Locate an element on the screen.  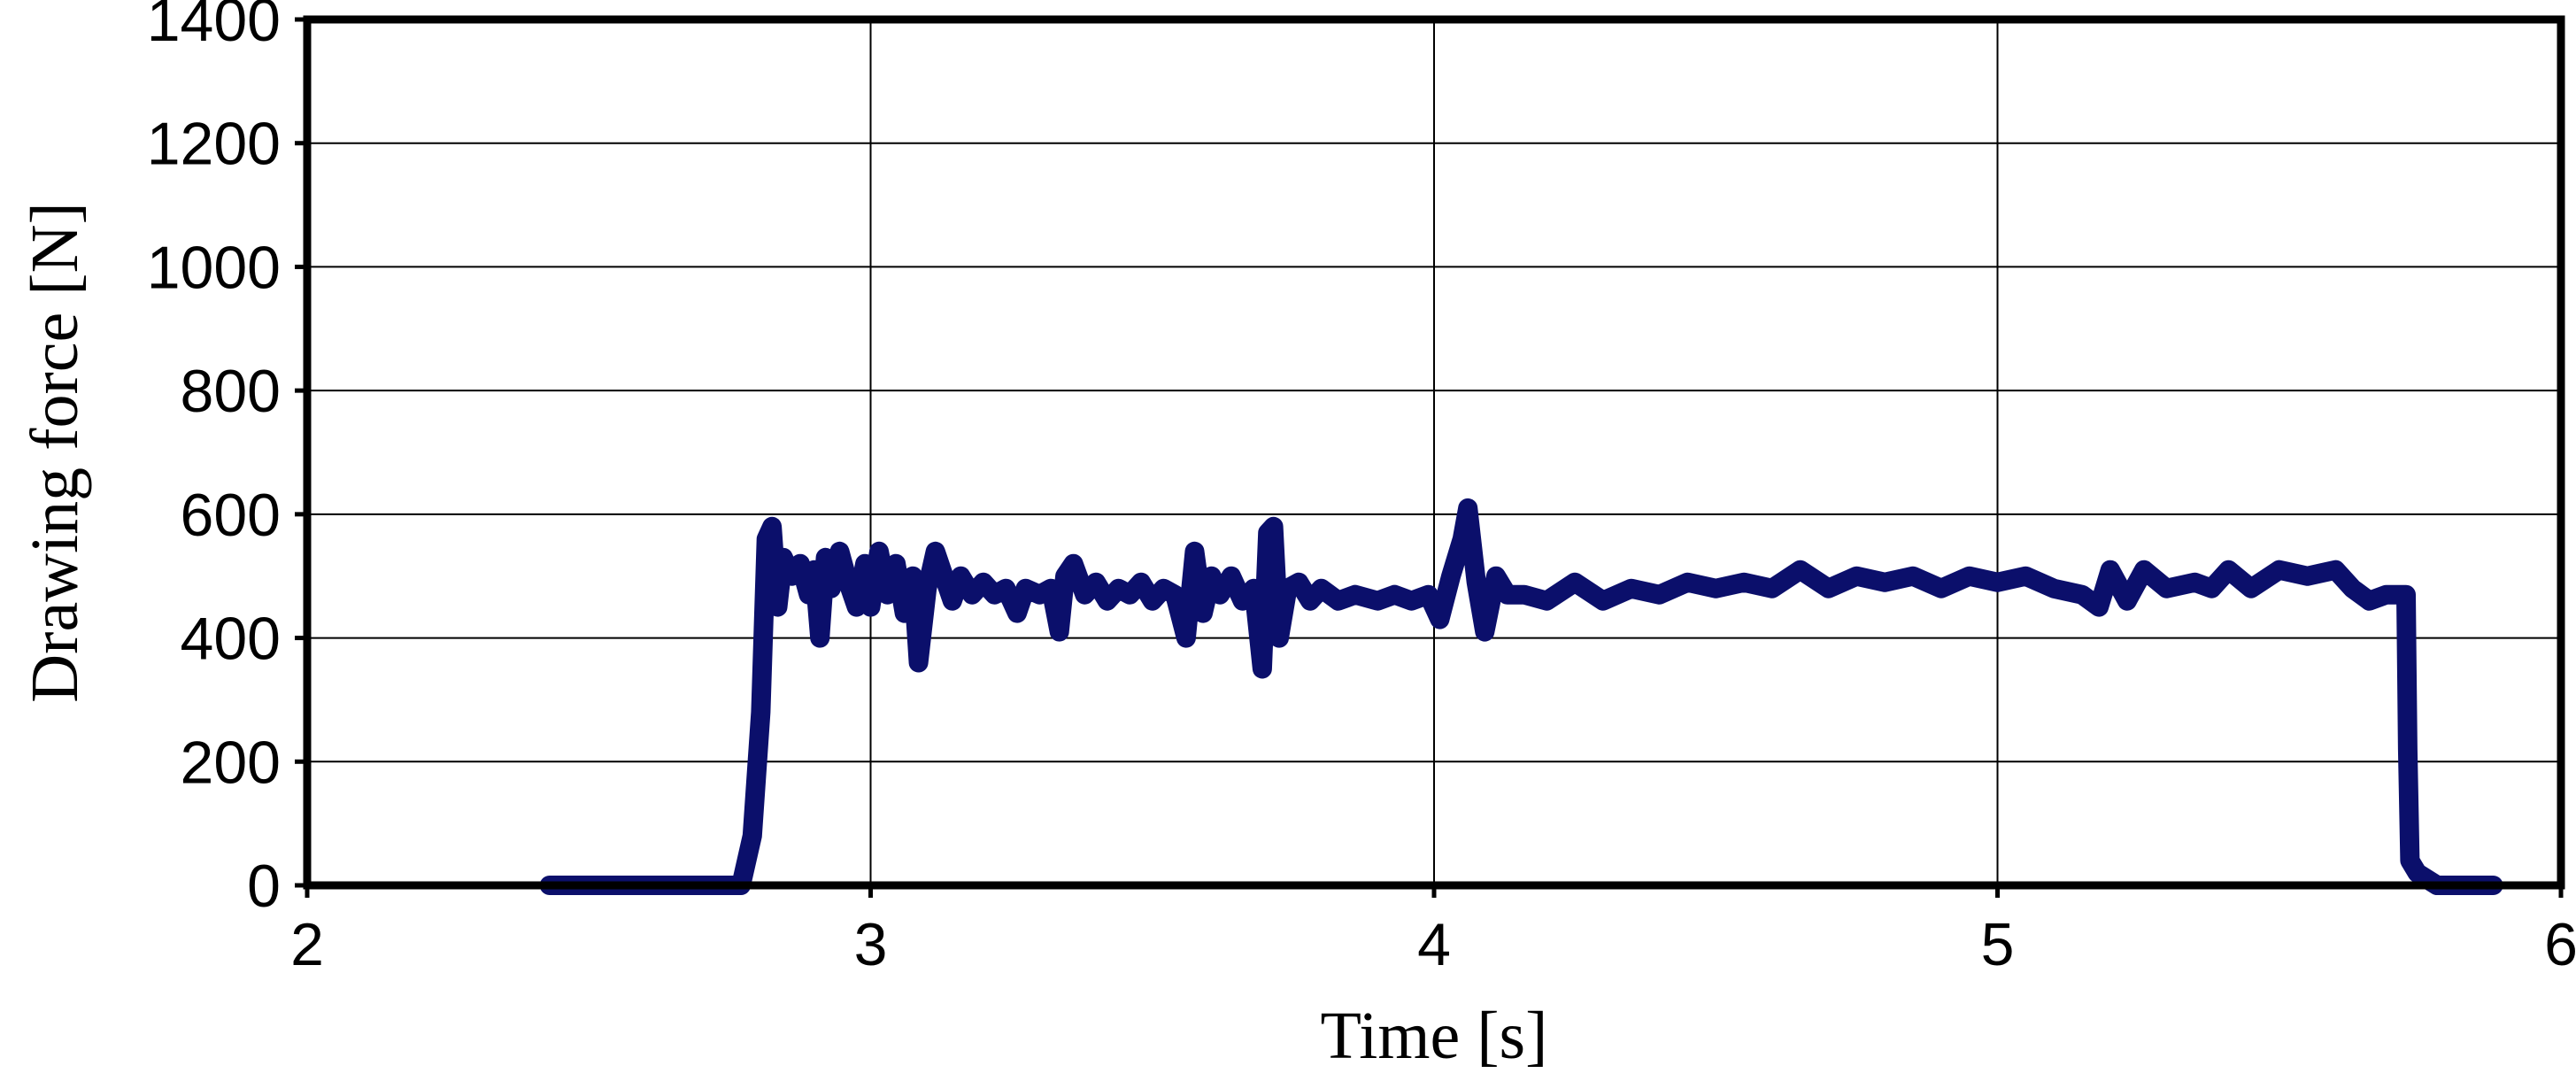
y-tick-label: 800 is located at coordinates (231, 391).